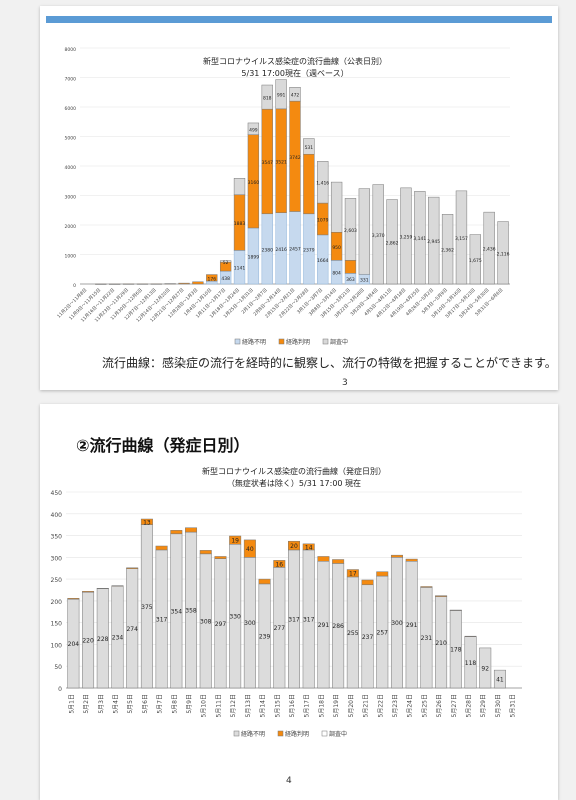  I want to click on section-heading: ②流行曲線（発症日別）, so click(163, 445).